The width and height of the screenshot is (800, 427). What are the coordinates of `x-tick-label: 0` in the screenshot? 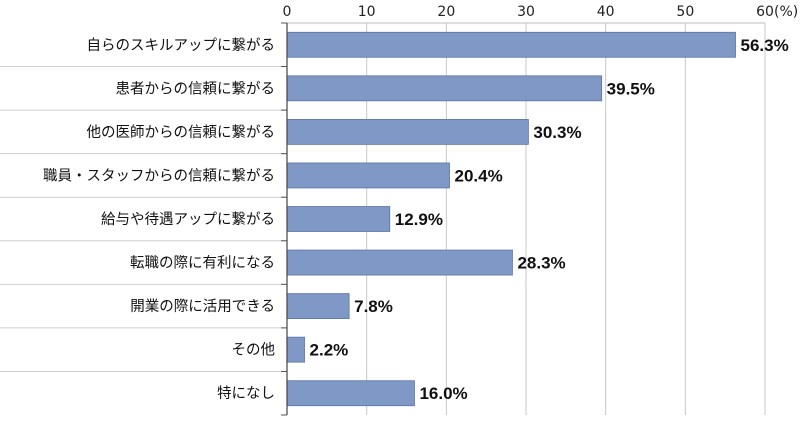 It's located at (287, 12).